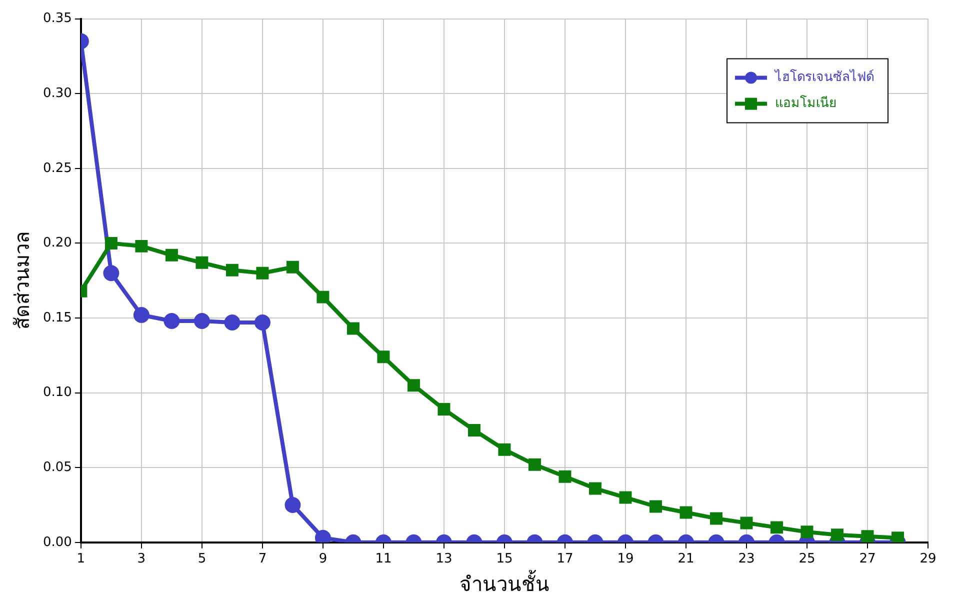 Image resolution: width=956 pixels, height=610 pixels. I want to click on y-tick-label: 0.10, so click(57, 392).